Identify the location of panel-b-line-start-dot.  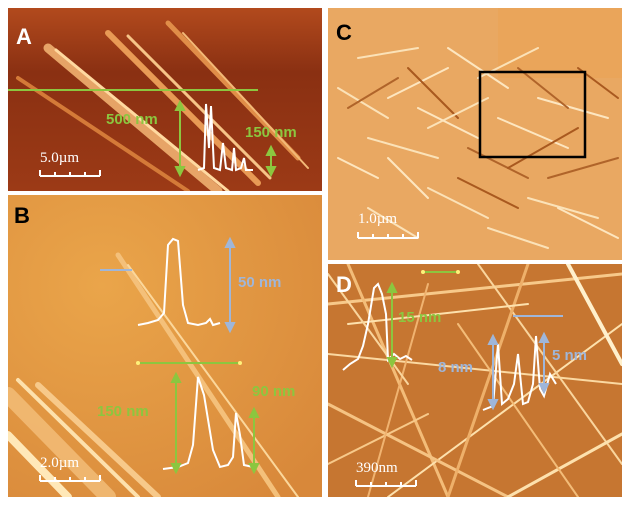
(138, 363).